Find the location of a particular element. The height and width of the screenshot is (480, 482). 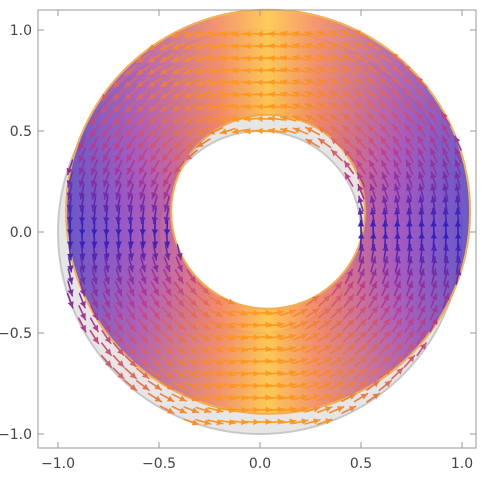

y-tick-label: 0.5 is located at coordinates (21, 132).